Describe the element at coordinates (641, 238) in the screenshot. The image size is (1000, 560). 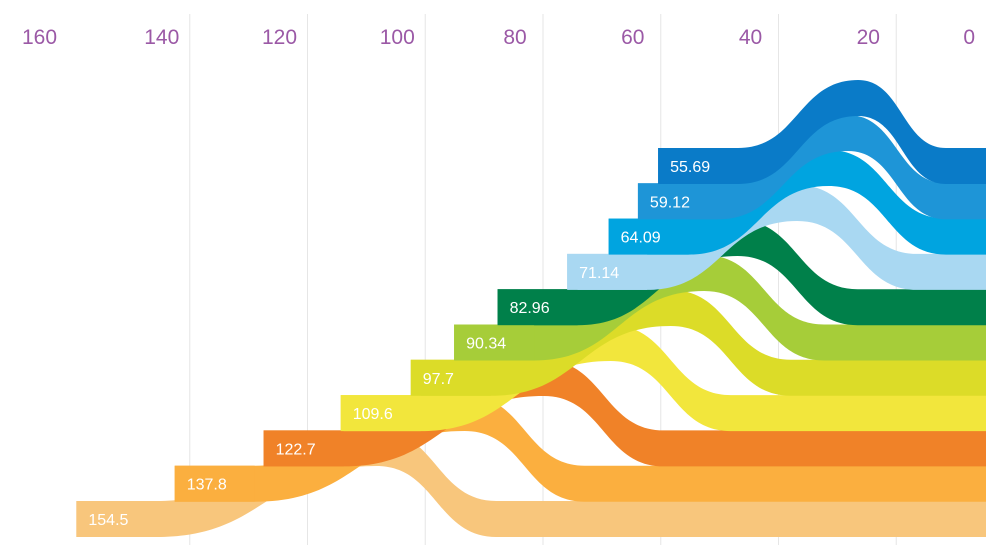
I see `value-label: 64.09` at that location.